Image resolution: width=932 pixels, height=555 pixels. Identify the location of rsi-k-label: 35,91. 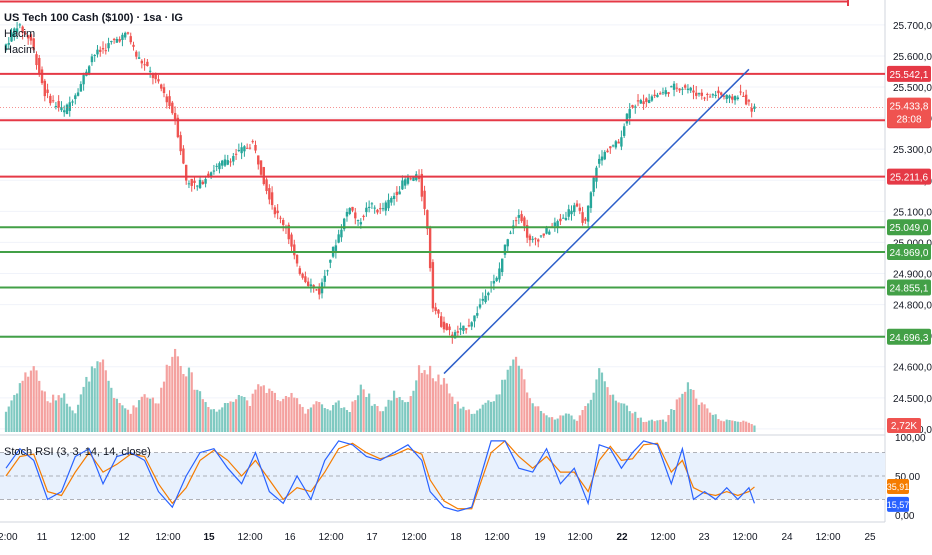
(898, 487).